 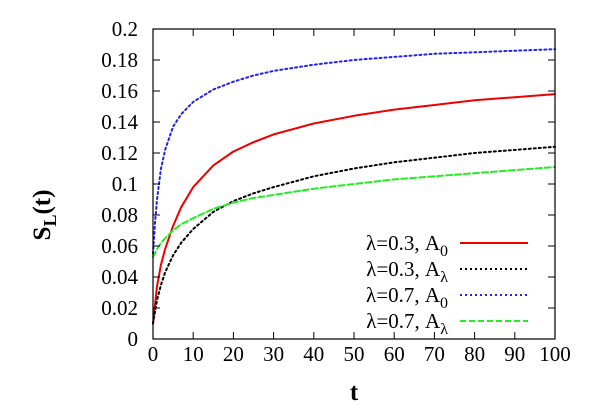 I want to click on legend-entry-3: λ=0.7, A0, so click(x=447, y=297).